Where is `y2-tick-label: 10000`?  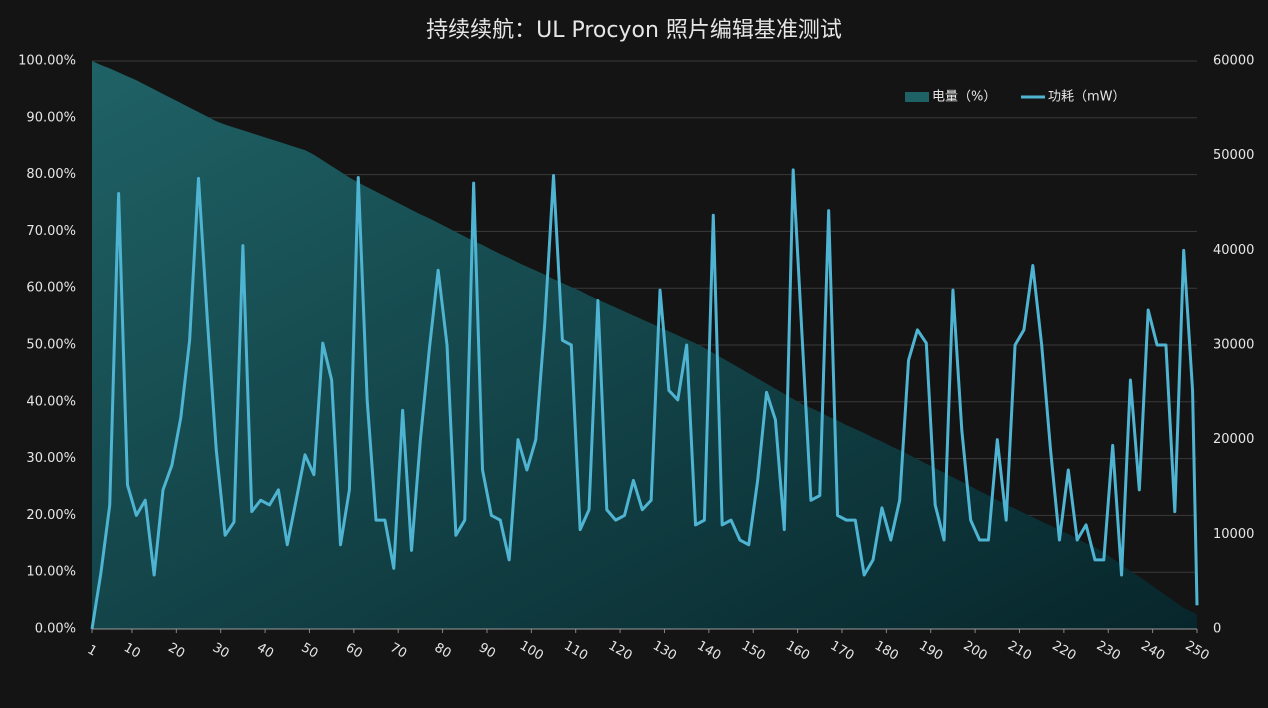
y2-tick-label: 10000 is located at coordinates (1233, 534).